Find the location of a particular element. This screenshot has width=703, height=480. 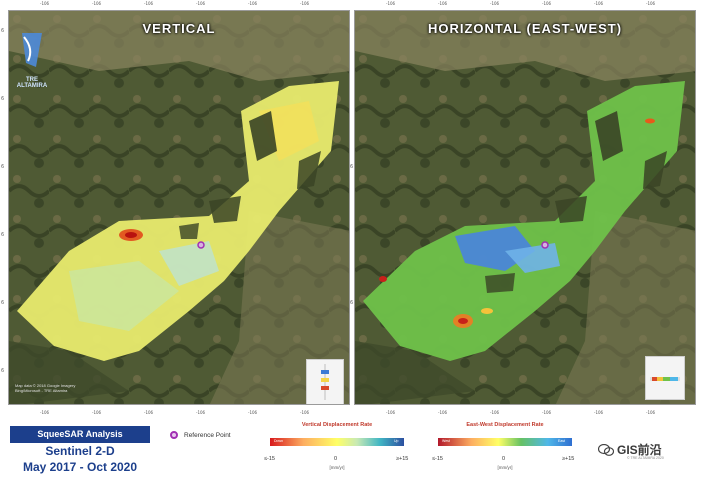

vertical-inset-chart is located at coordinates (325, 381).